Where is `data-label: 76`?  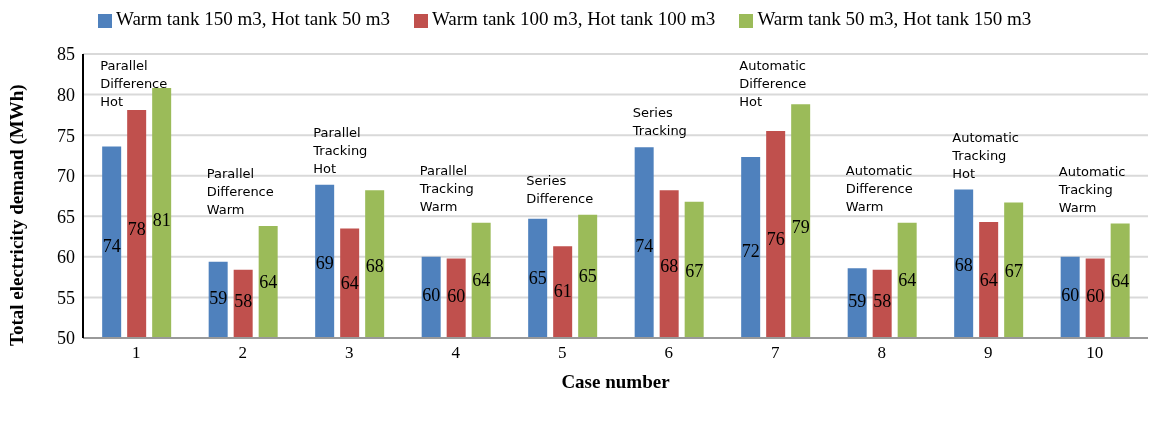 data-label: 76 is located at coordinates (775, 238).